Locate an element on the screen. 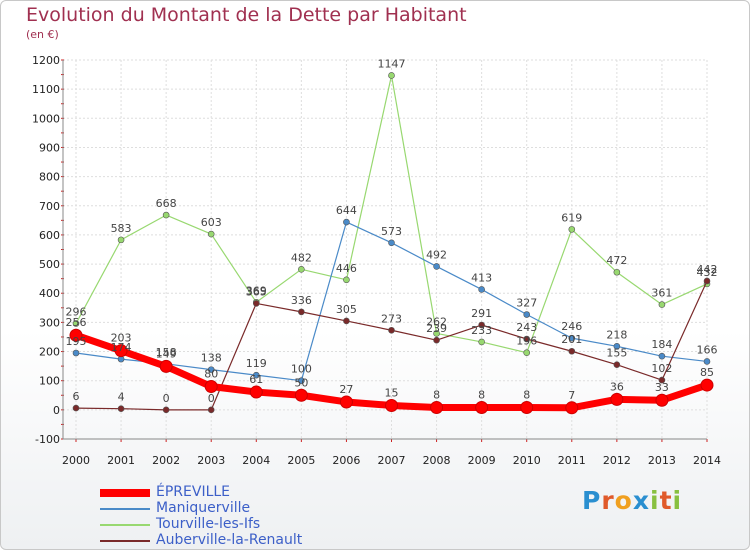  data-label-auberville-la-renault: 4 is located at coordinates (121, 397).